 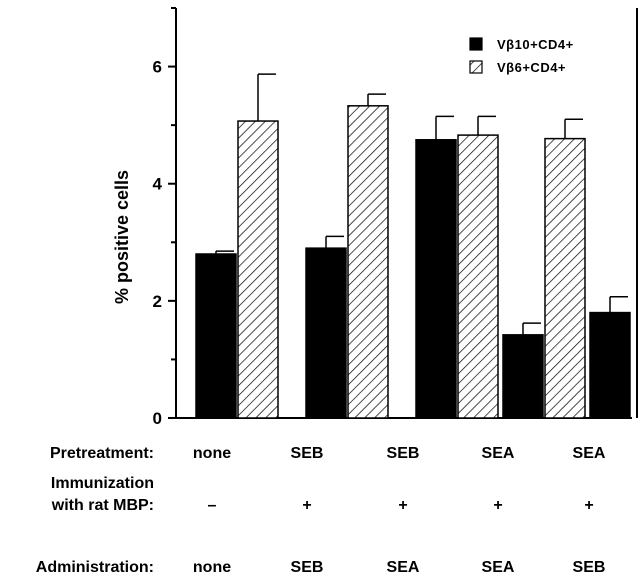 I want to click on condition-row-label-line: Administration:, so click(x=95, y=567).